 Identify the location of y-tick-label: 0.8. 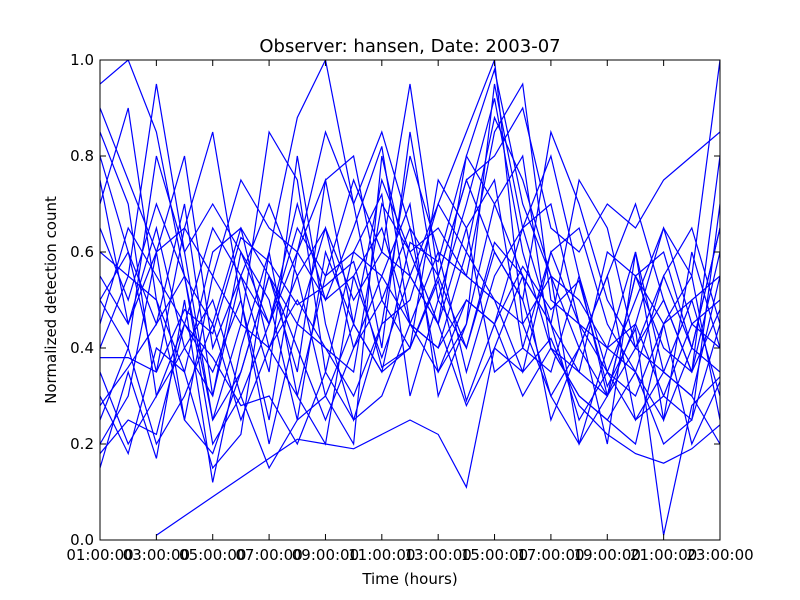
(82, 156).